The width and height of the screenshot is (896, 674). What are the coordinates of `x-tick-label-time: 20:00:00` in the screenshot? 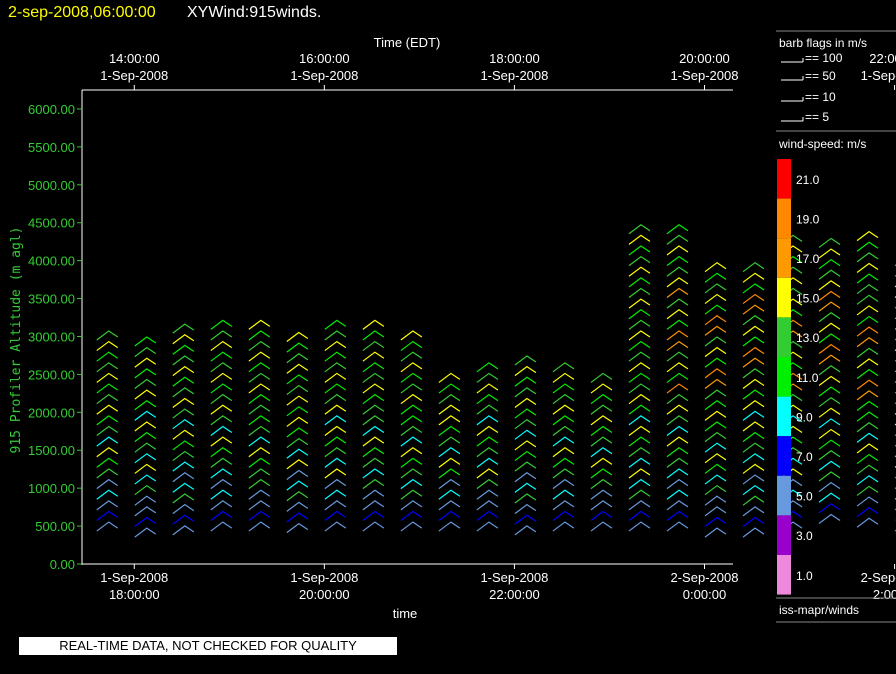 It's located at (324, 594).